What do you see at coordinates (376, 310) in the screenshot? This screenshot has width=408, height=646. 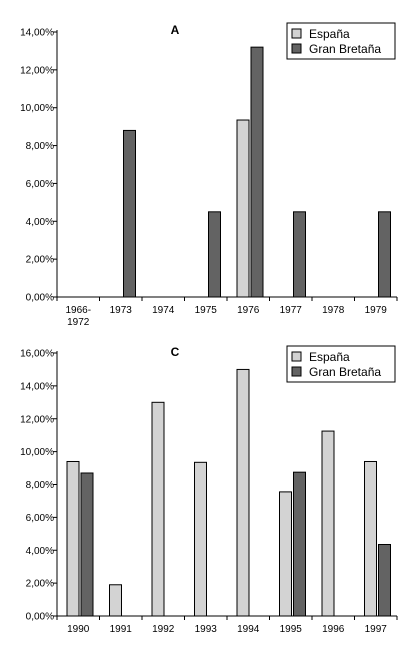 I see `chart-a-x-tick-label: 1979` at bounding box center [376, 310].